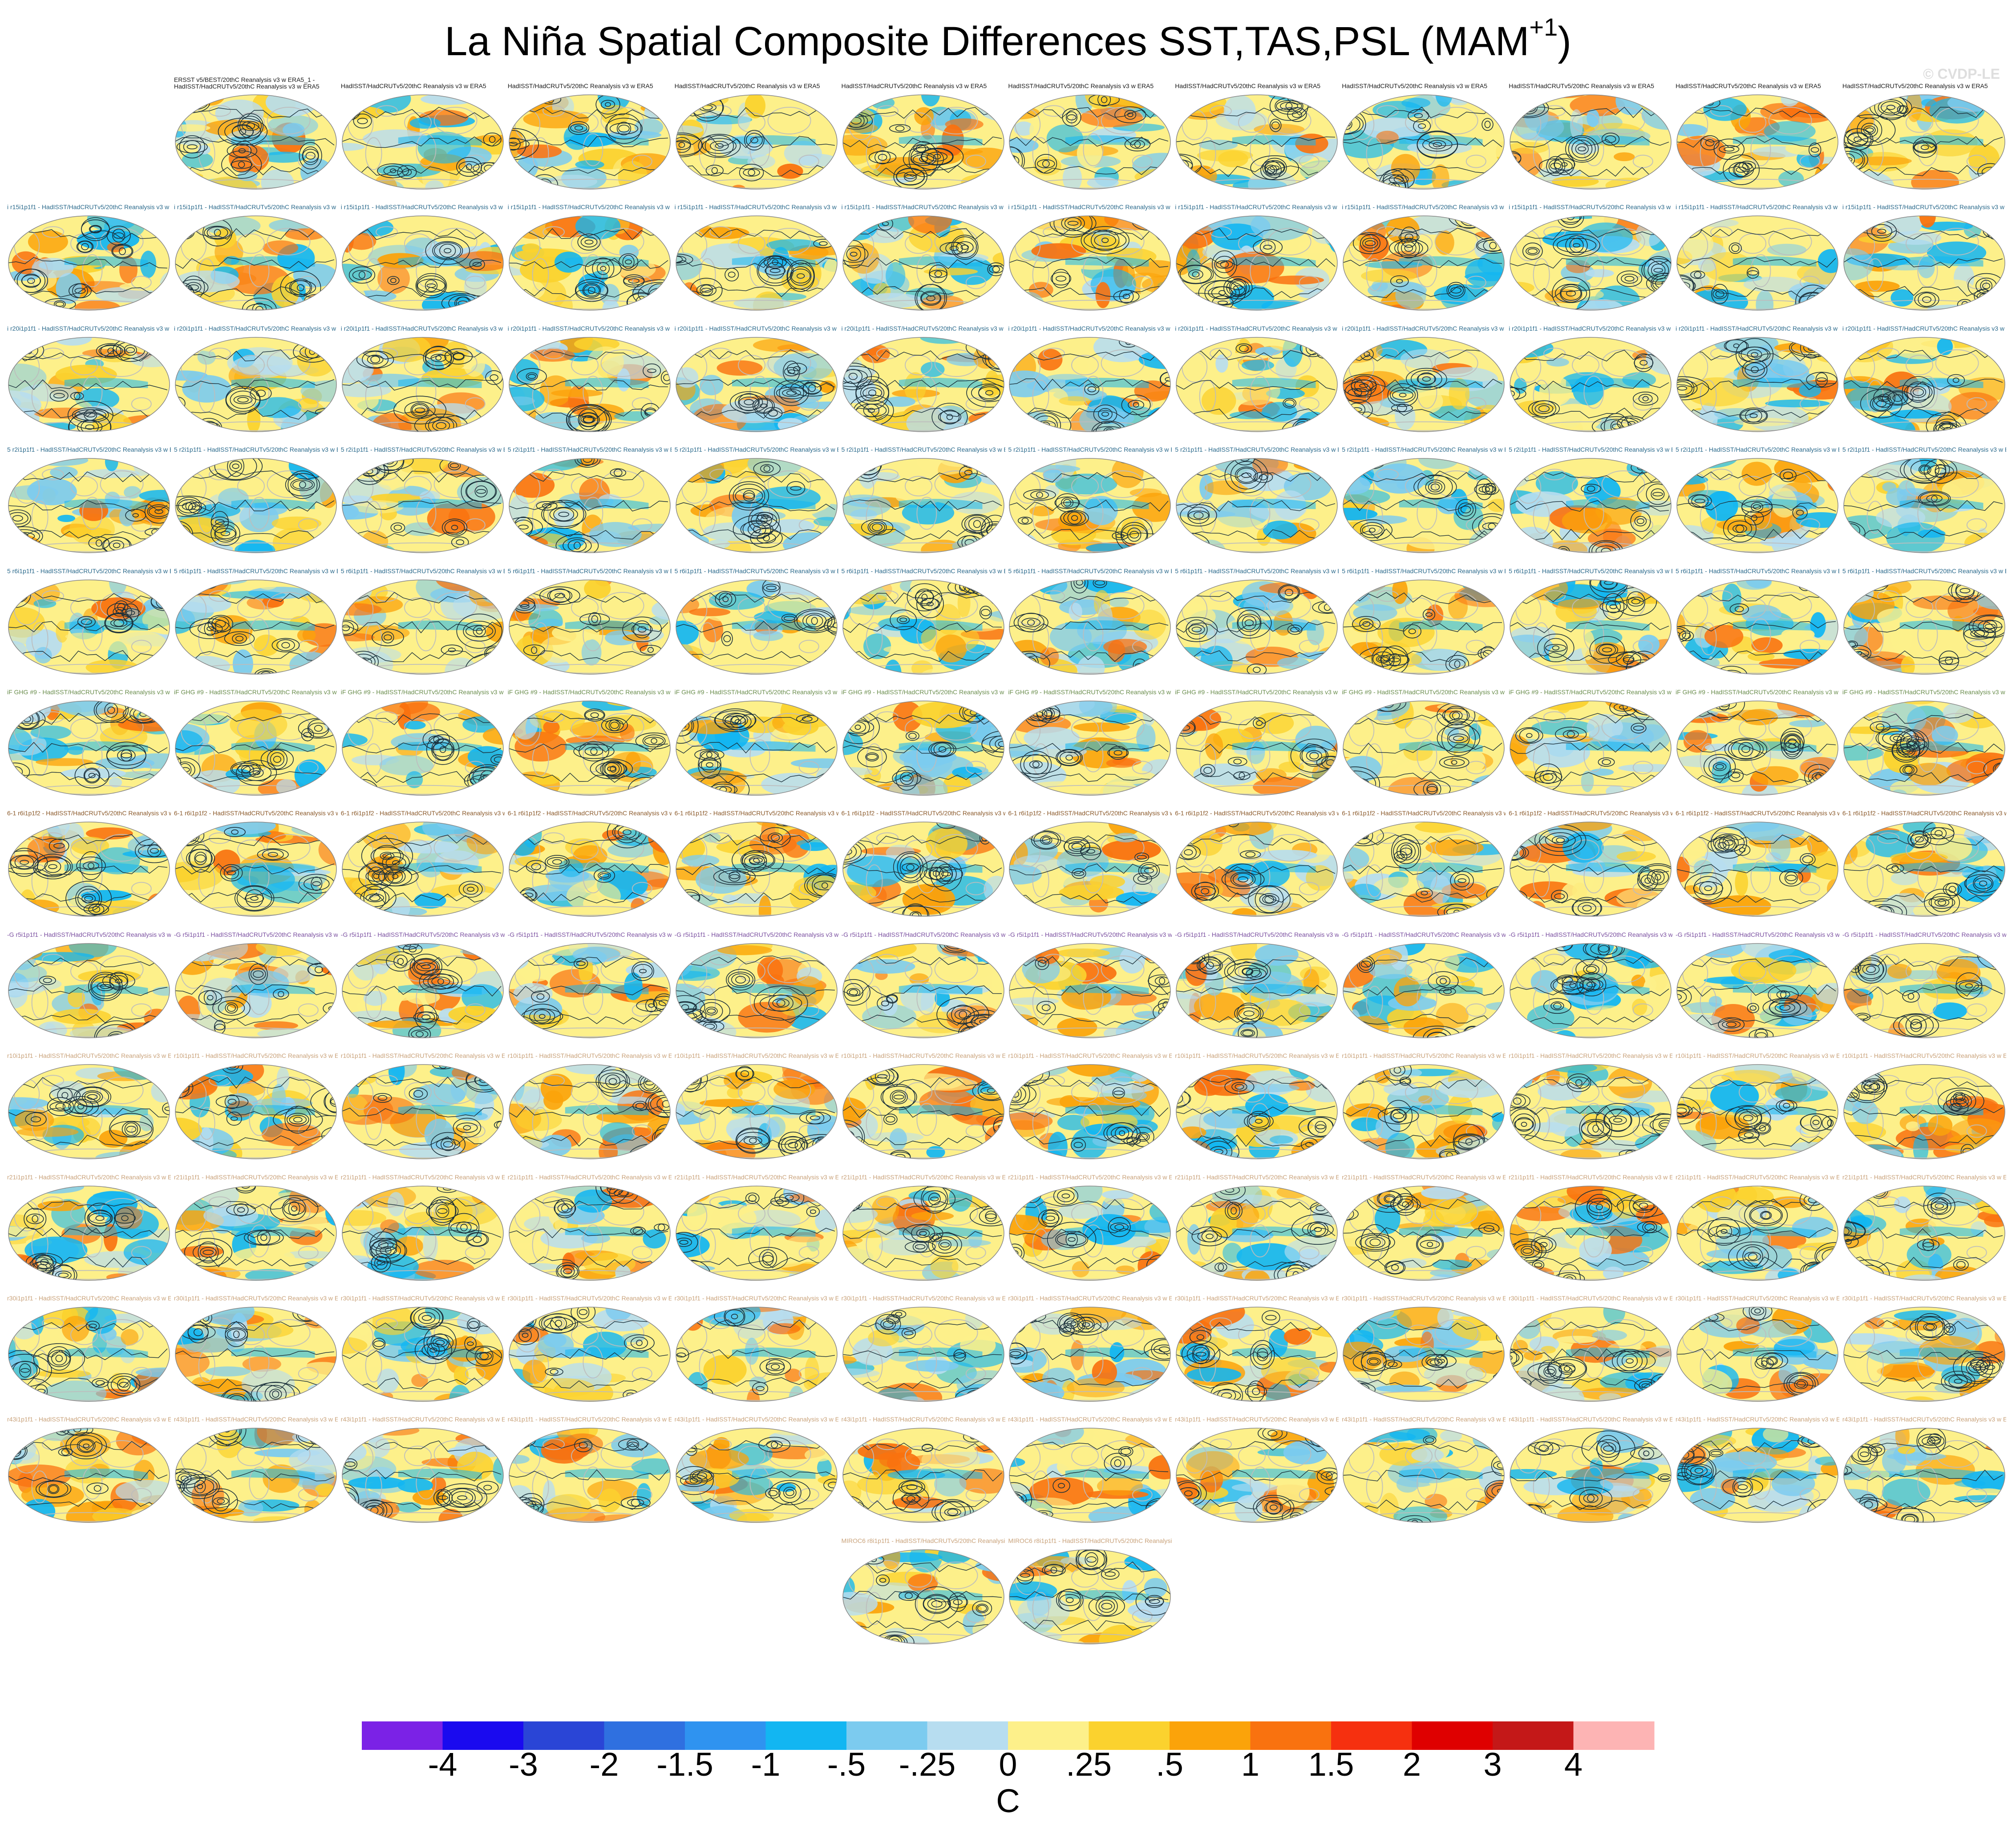  Describe the element at coordinates (1614, 1735) in the screenshot. I see `colorbar-swatch` at that location.